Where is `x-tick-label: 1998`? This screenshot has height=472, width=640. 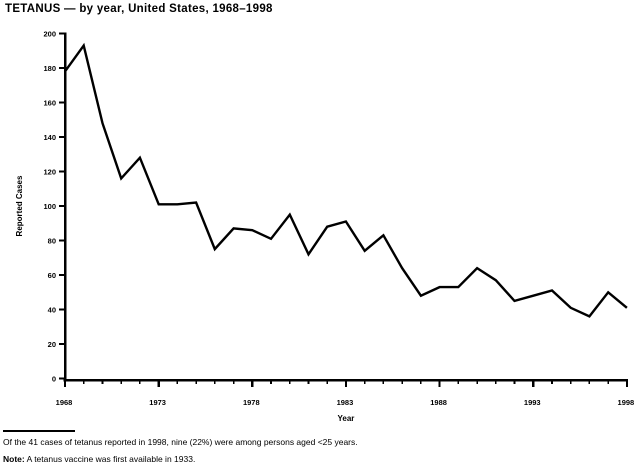
x-tick-label: 1998 is located at coordinates (626, 402).